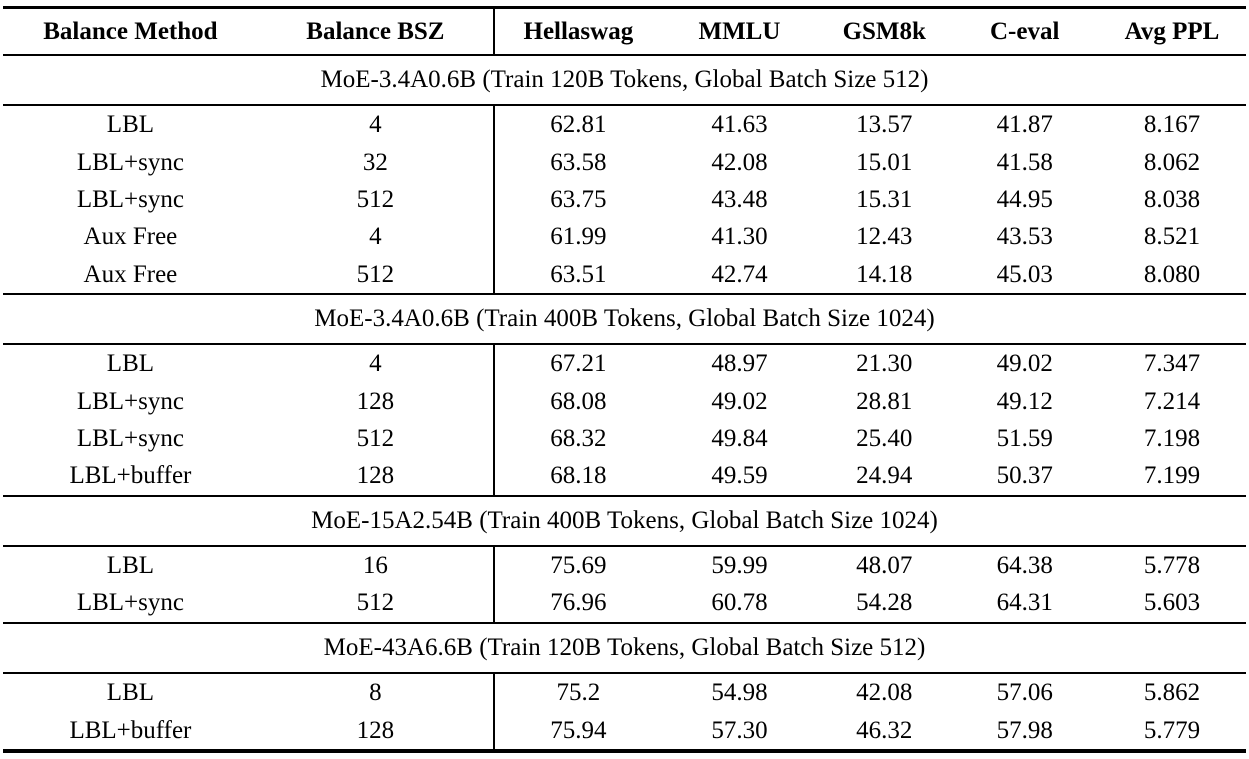 The height and width of the screenshot is (759, 1249). I want to click on cell-mmlu: 49.02, so click(739, 401).